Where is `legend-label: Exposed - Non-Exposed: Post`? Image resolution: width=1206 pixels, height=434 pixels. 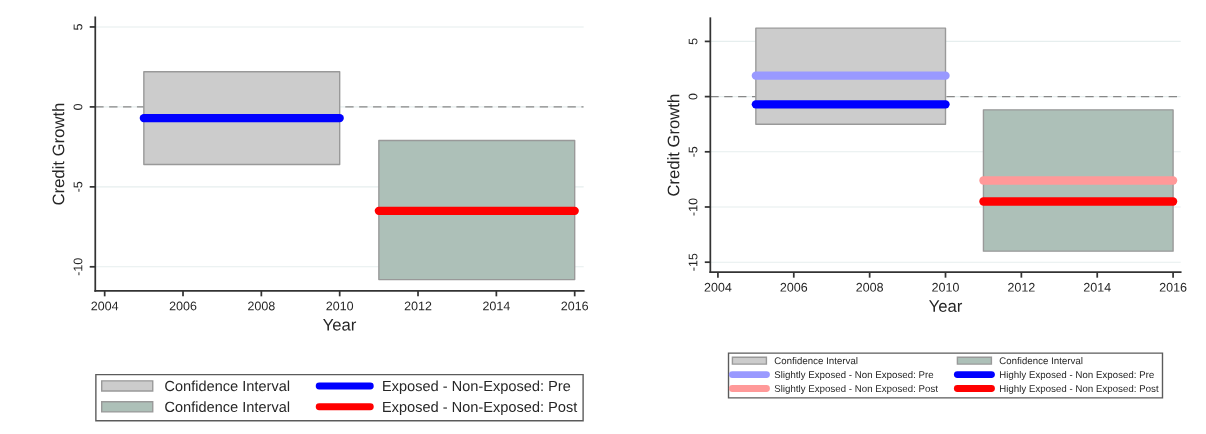 legend-label: Exposed - Non-Exposed: Post is located at coordinates (480, 408).